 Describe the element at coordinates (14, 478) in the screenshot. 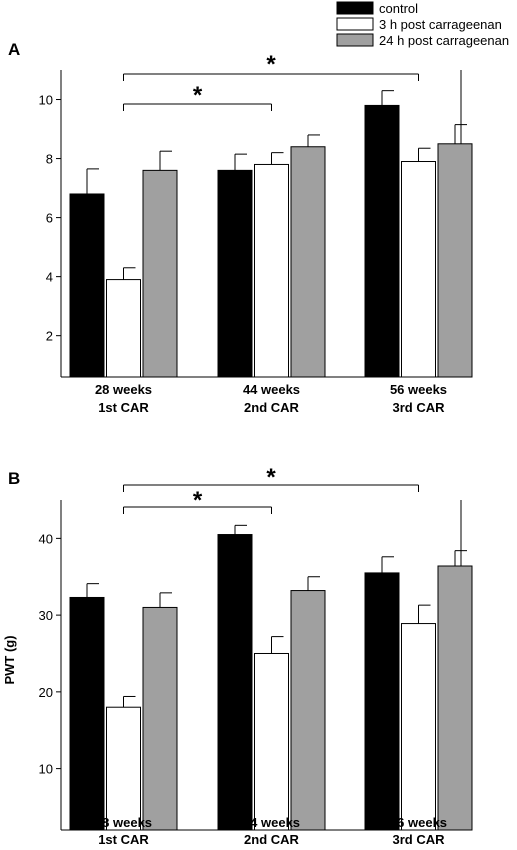

I see `panel-b-letter: B` at that location.